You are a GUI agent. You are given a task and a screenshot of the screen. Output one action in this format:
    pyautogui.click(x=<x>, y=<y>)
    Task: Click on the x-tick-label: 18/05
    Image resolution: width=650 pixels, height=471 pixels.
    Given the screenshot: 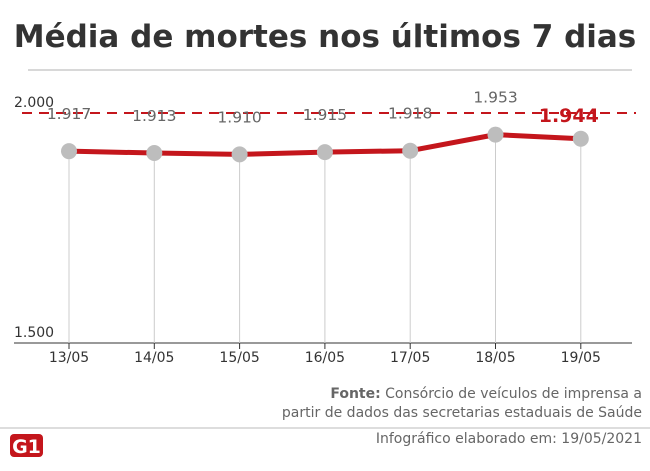 What is the action you would take?
    pyautogui.click(x=495, y=358)
    